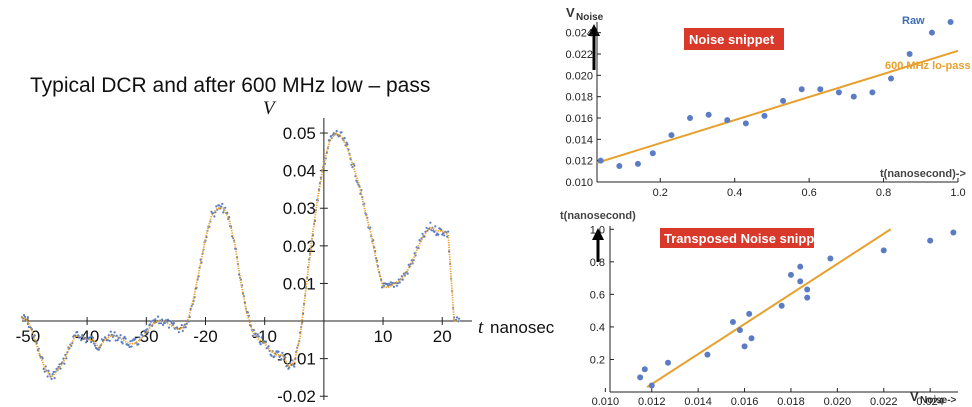  Describe the element at coordinates (579, 140) in the screenshot. I see `noise-y-tick-label: 0.014` at that location.